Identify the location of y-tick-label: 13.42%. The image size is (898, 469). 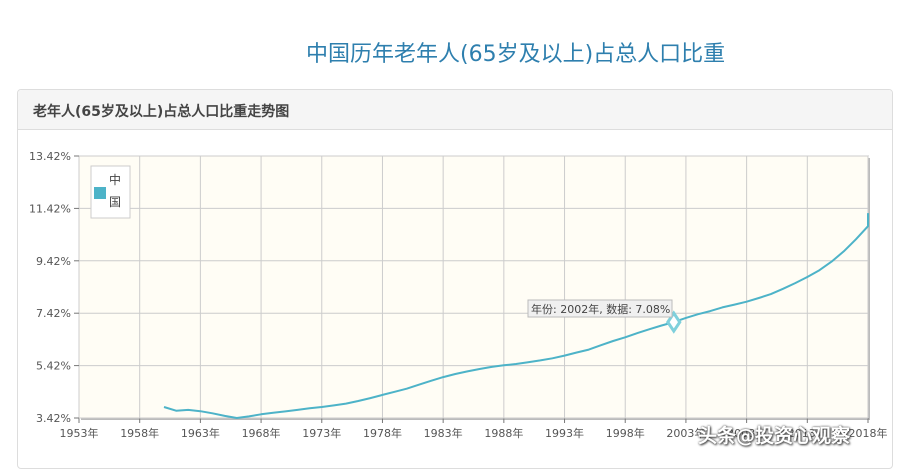
(50, 156).